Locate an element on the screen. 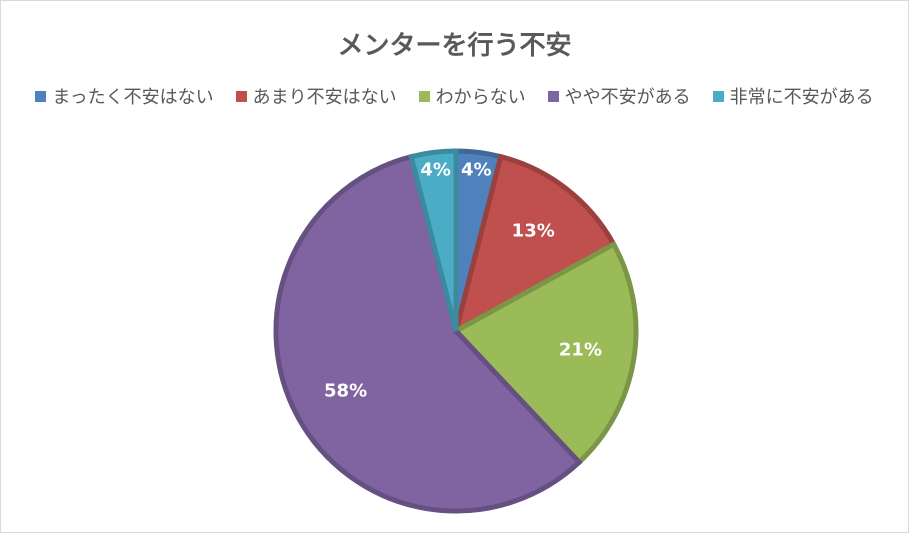  data-label: 13% is located at coordinates (533, 230).